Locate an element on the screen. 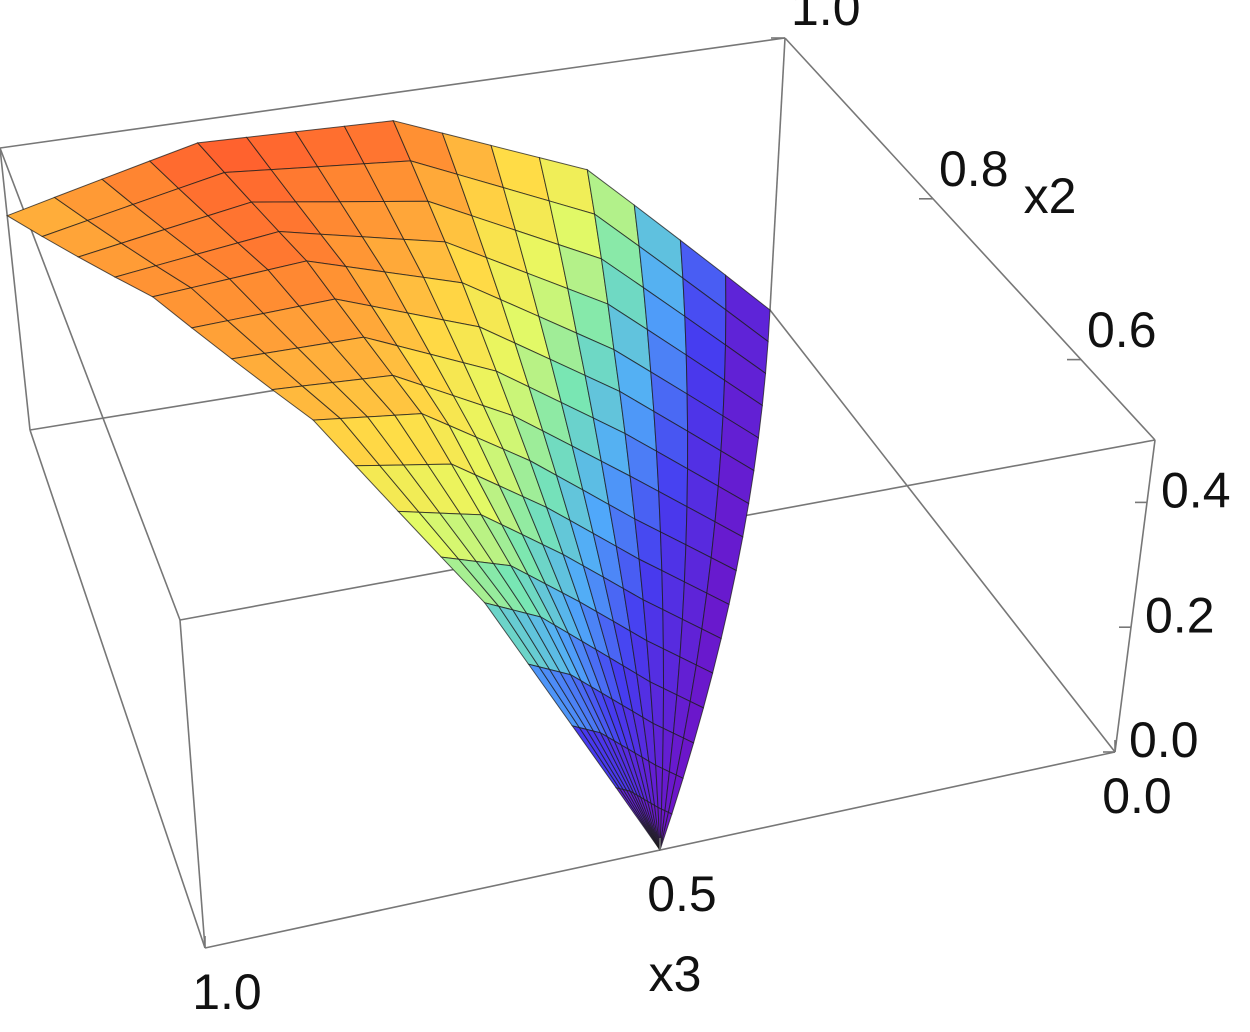 Image resolution: width=1250 pixels, height=1032 pixels. y-tick-label: 0.8 is located at coordinates (974, 169).